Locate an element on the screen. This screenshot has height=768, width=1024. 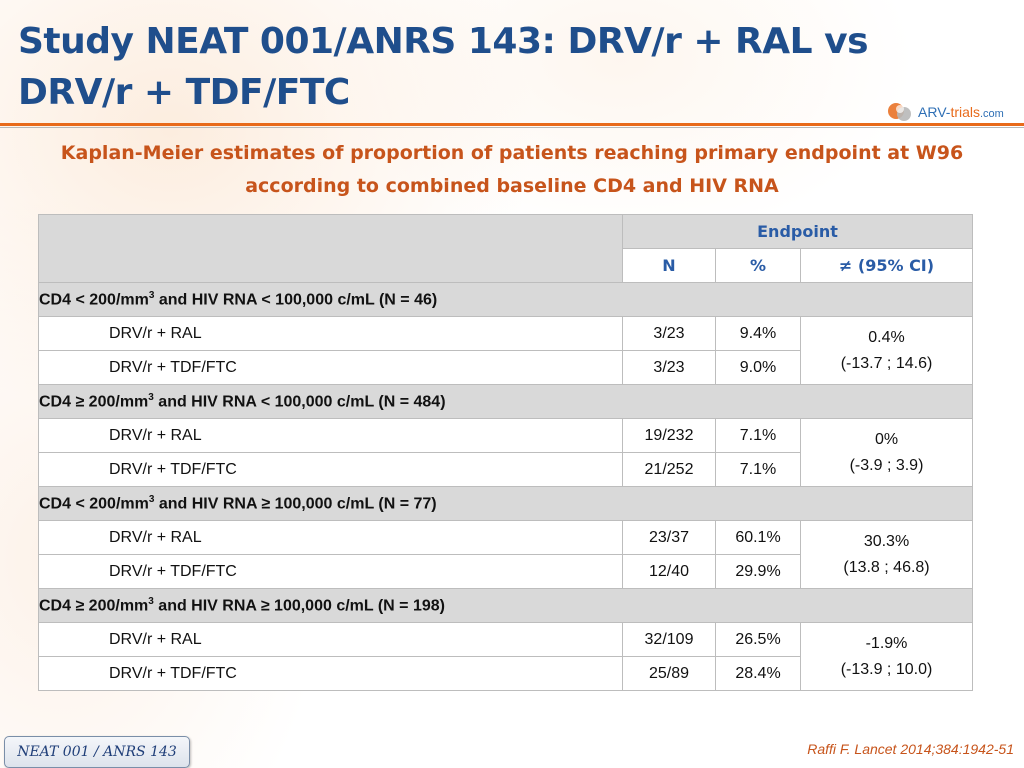
percent-column-header: % is located at coordinates (758, 265).